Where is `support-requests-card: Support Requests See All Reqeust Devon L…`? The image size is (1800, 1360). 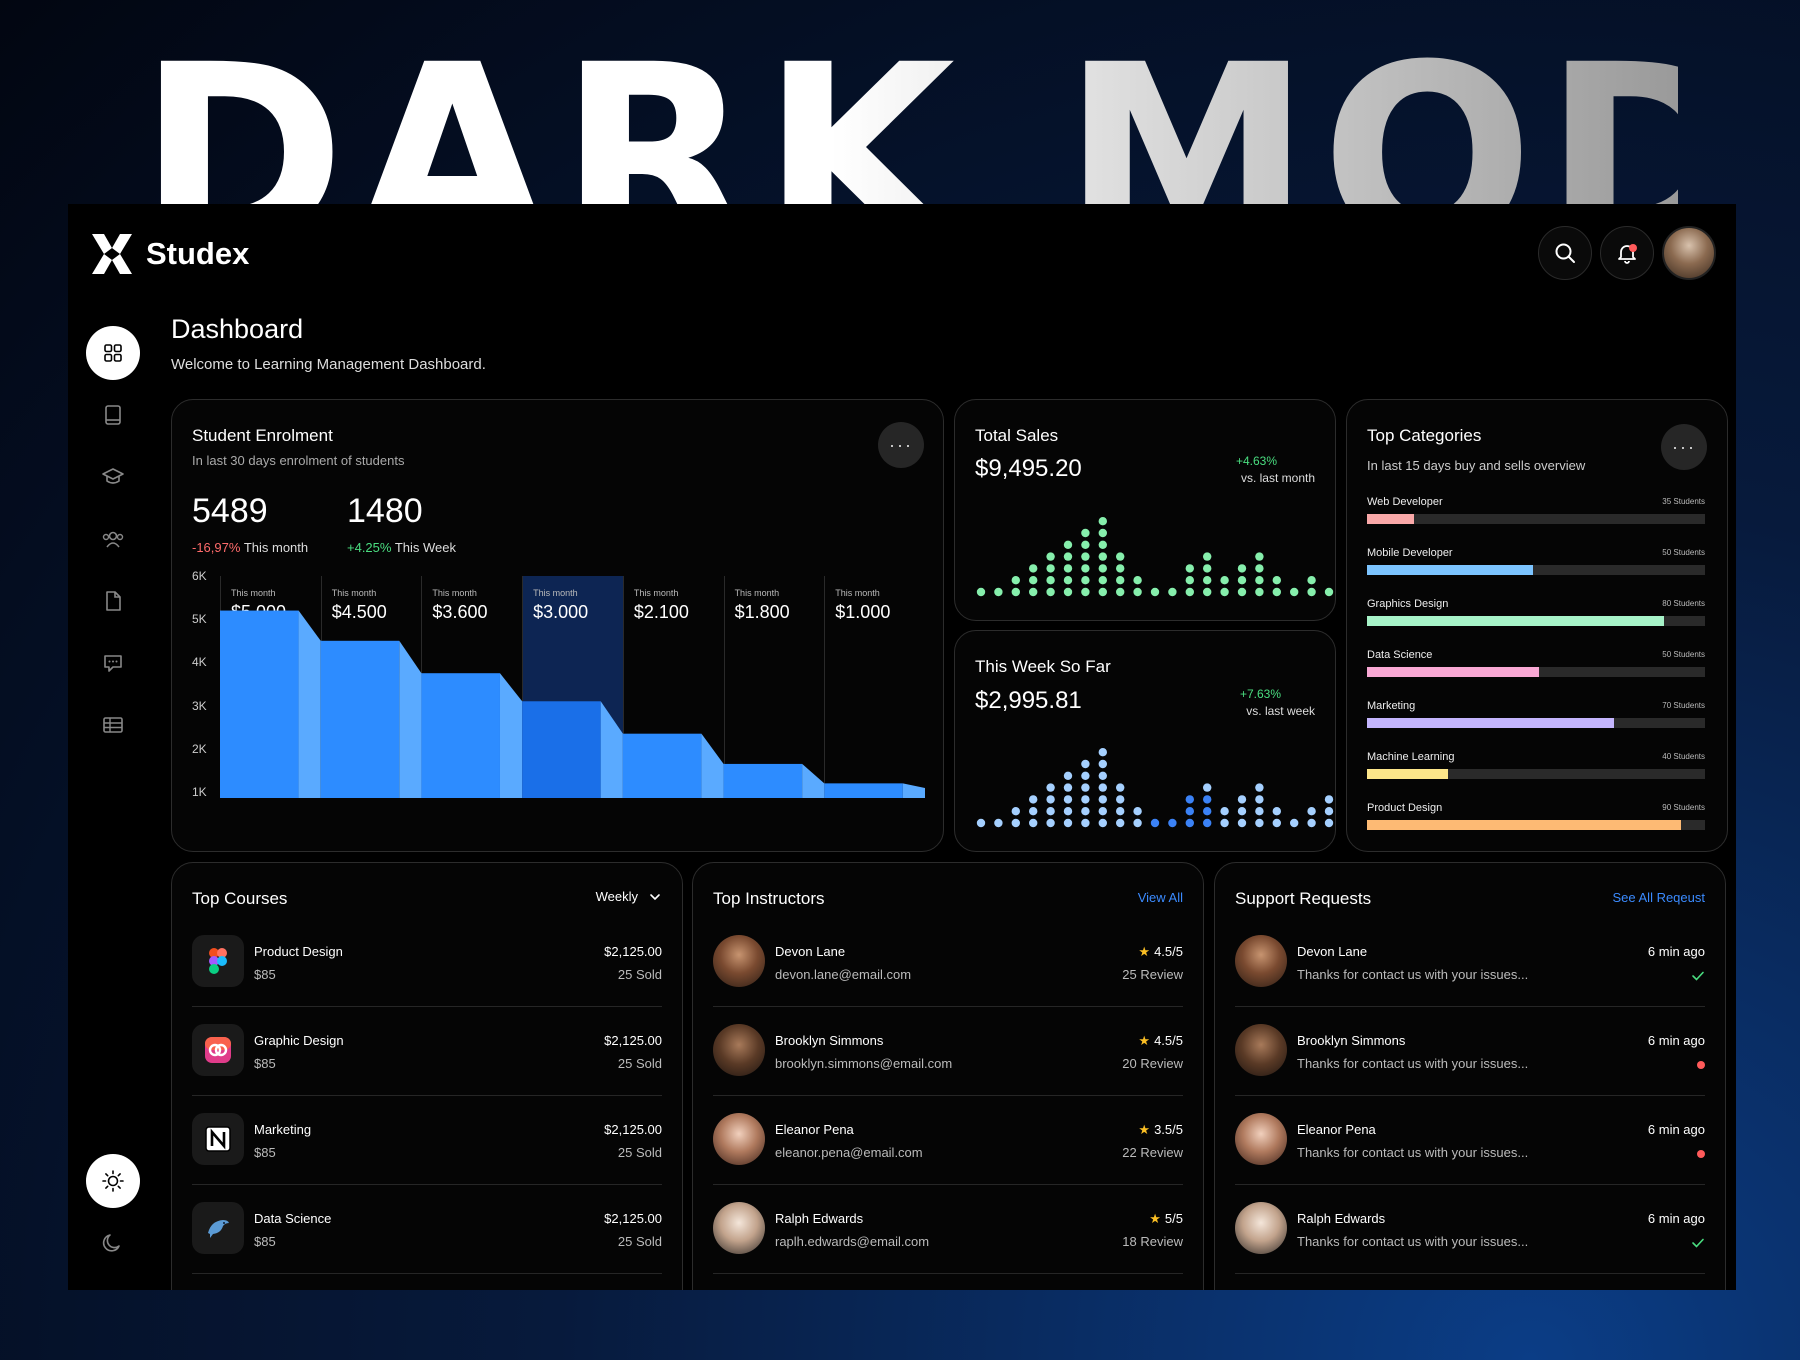 support-requests-card: Support Requests See All Reqeust Devon L… is located at coordinates (1470, 1076).